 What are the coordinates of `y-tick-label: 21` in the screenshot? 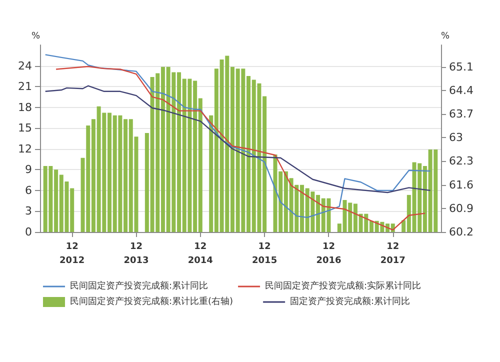 It's located at (25, 87).